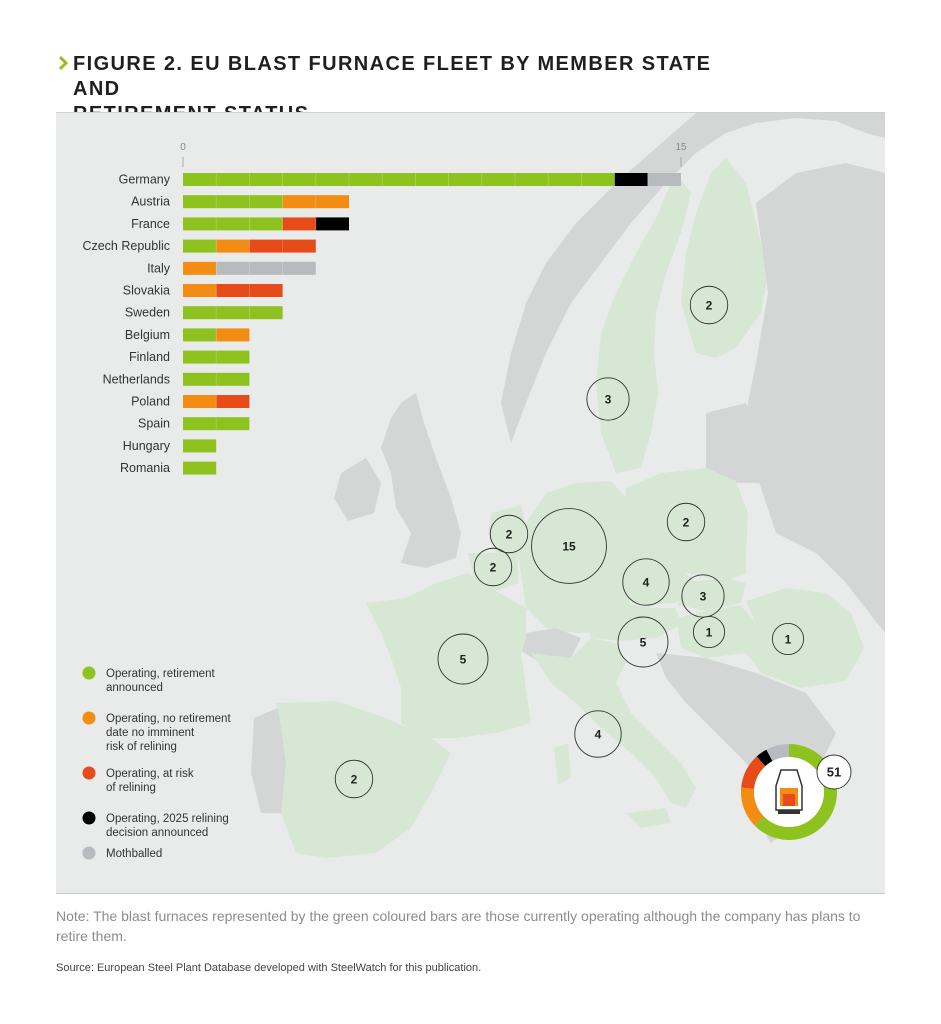 The height and width of the screenshot is (1024, 941). What do you see at coordinates (146, 291) in the screenshot?
I see `category-label-slovakia: Slovakia` at bounding box center [146, 291].